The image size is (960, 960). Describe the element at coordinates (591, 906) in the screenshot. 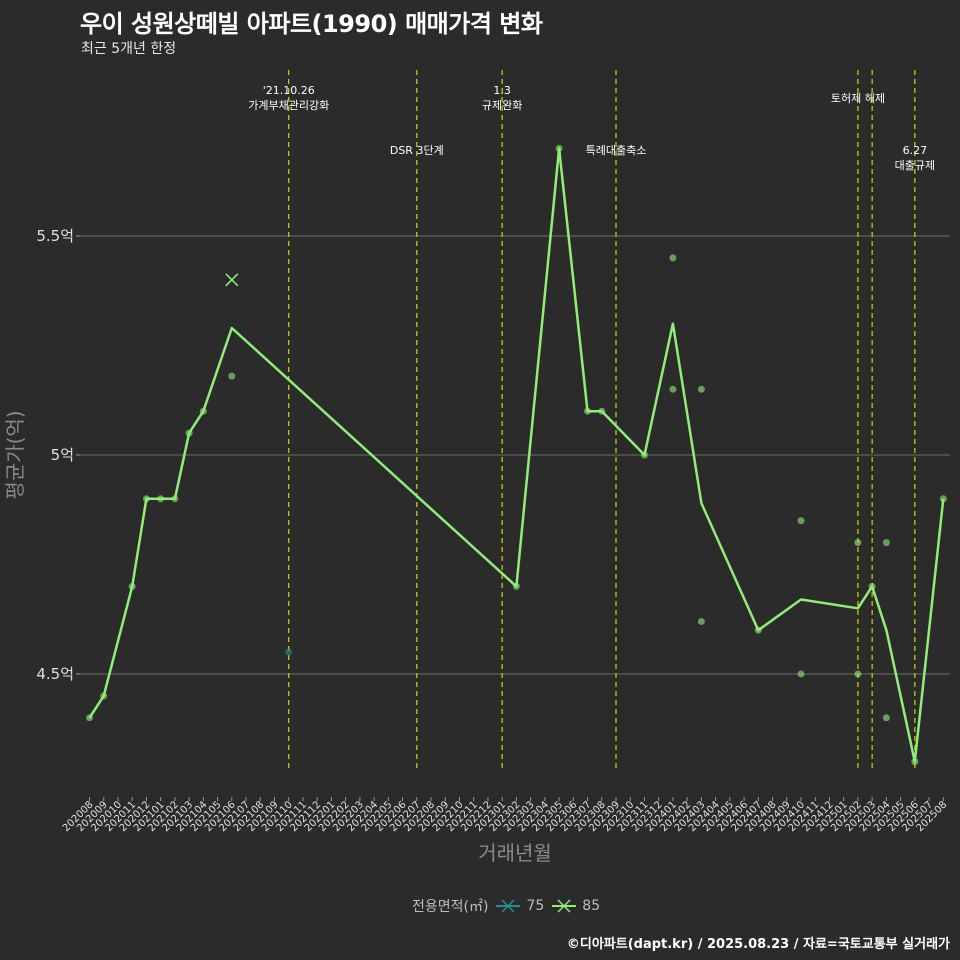

I see `legend-label-85: 85` at that location.